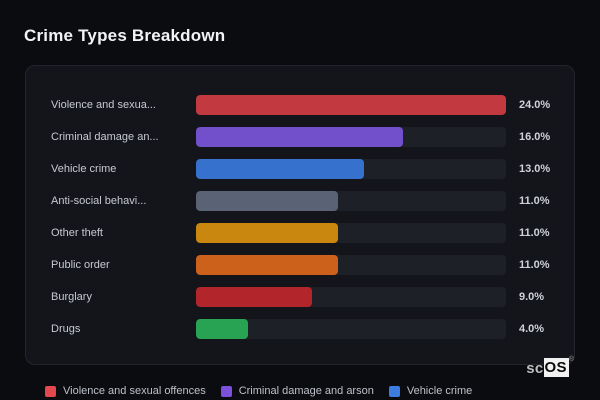 This screenshot has height=400, width=600. Describe the element at coordinates (134, 391) in the screenshot. I see `legend-label: Violence and sexual offences` at that location.